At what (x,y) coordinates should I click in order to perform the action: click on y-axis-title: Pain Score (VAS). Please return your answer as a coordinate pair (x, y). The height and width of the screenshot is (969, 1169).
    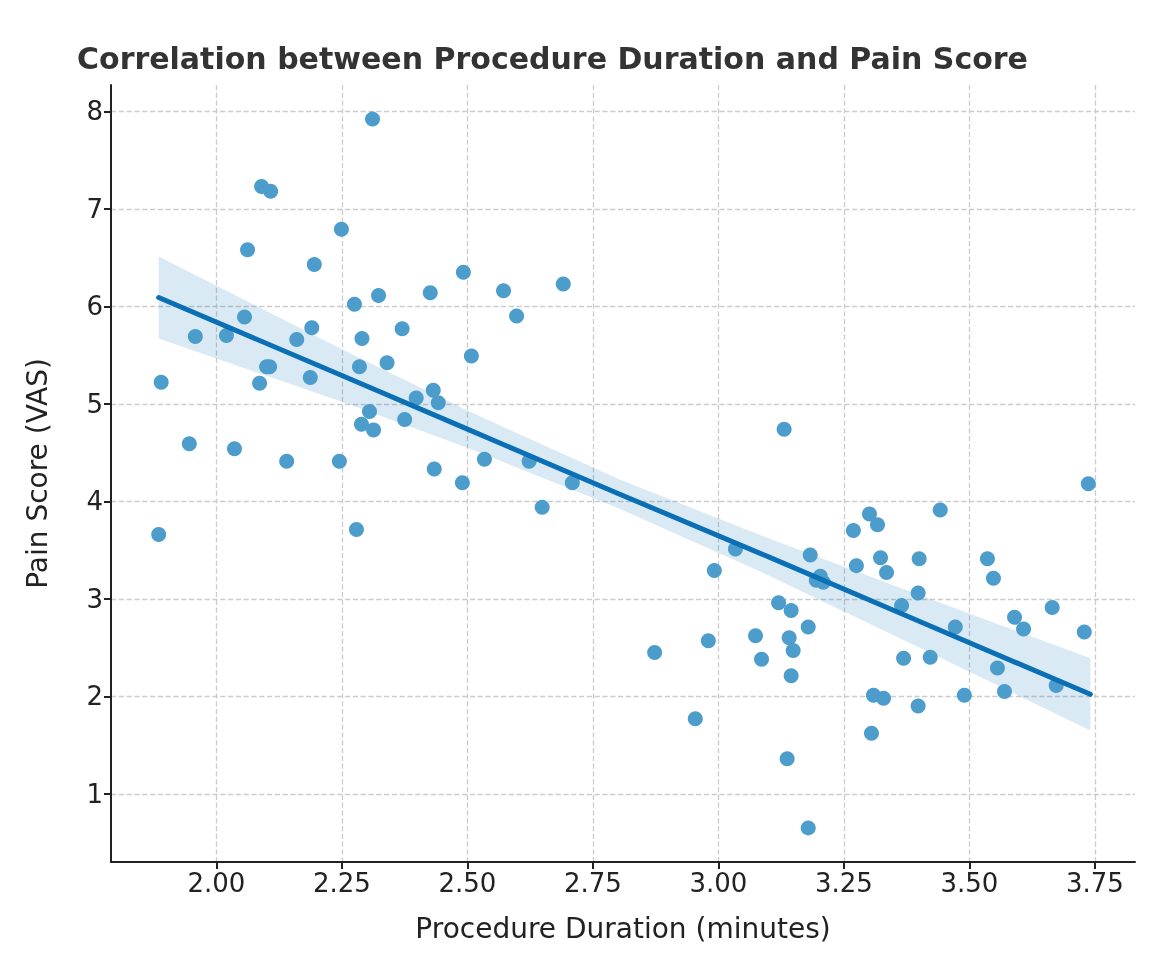
    Looking at the image, I should click on (37, 473).